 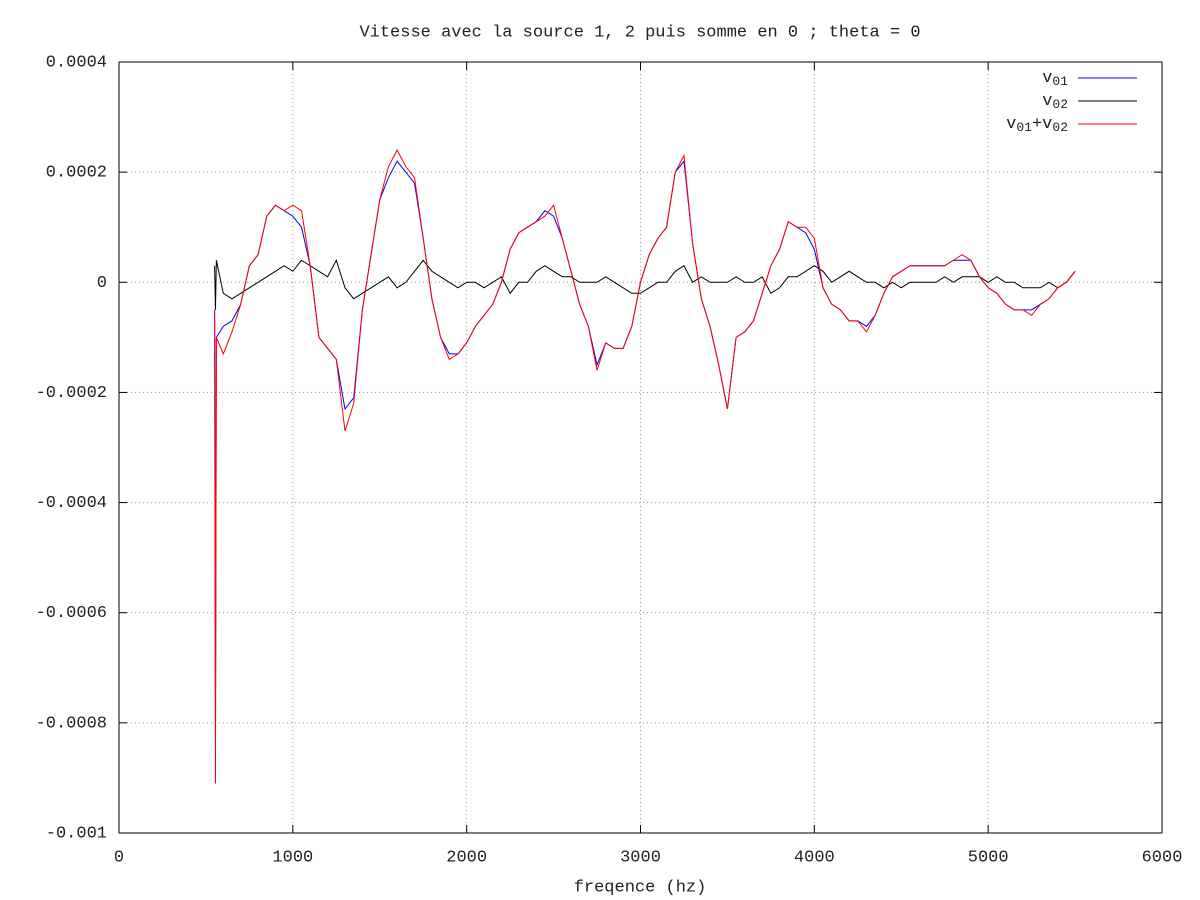 What do you see at coordinates (814, 857) in the screenshot?
I see `x-tick-label: 4000` at bounding box center [814, 857].